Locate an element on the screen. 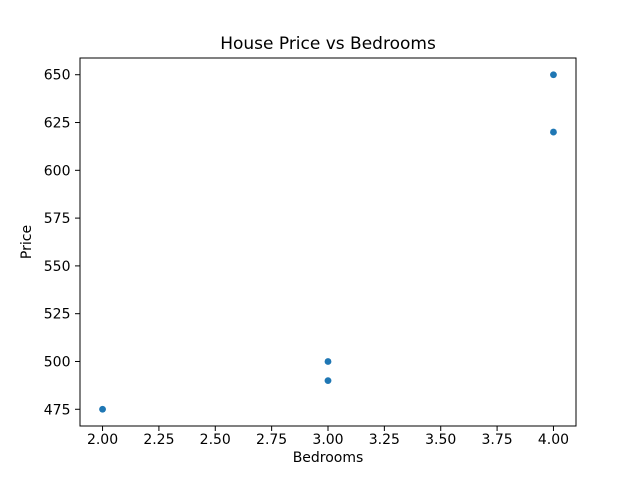  x-tick-label: 2.25 is located at coordinates (158, 440).